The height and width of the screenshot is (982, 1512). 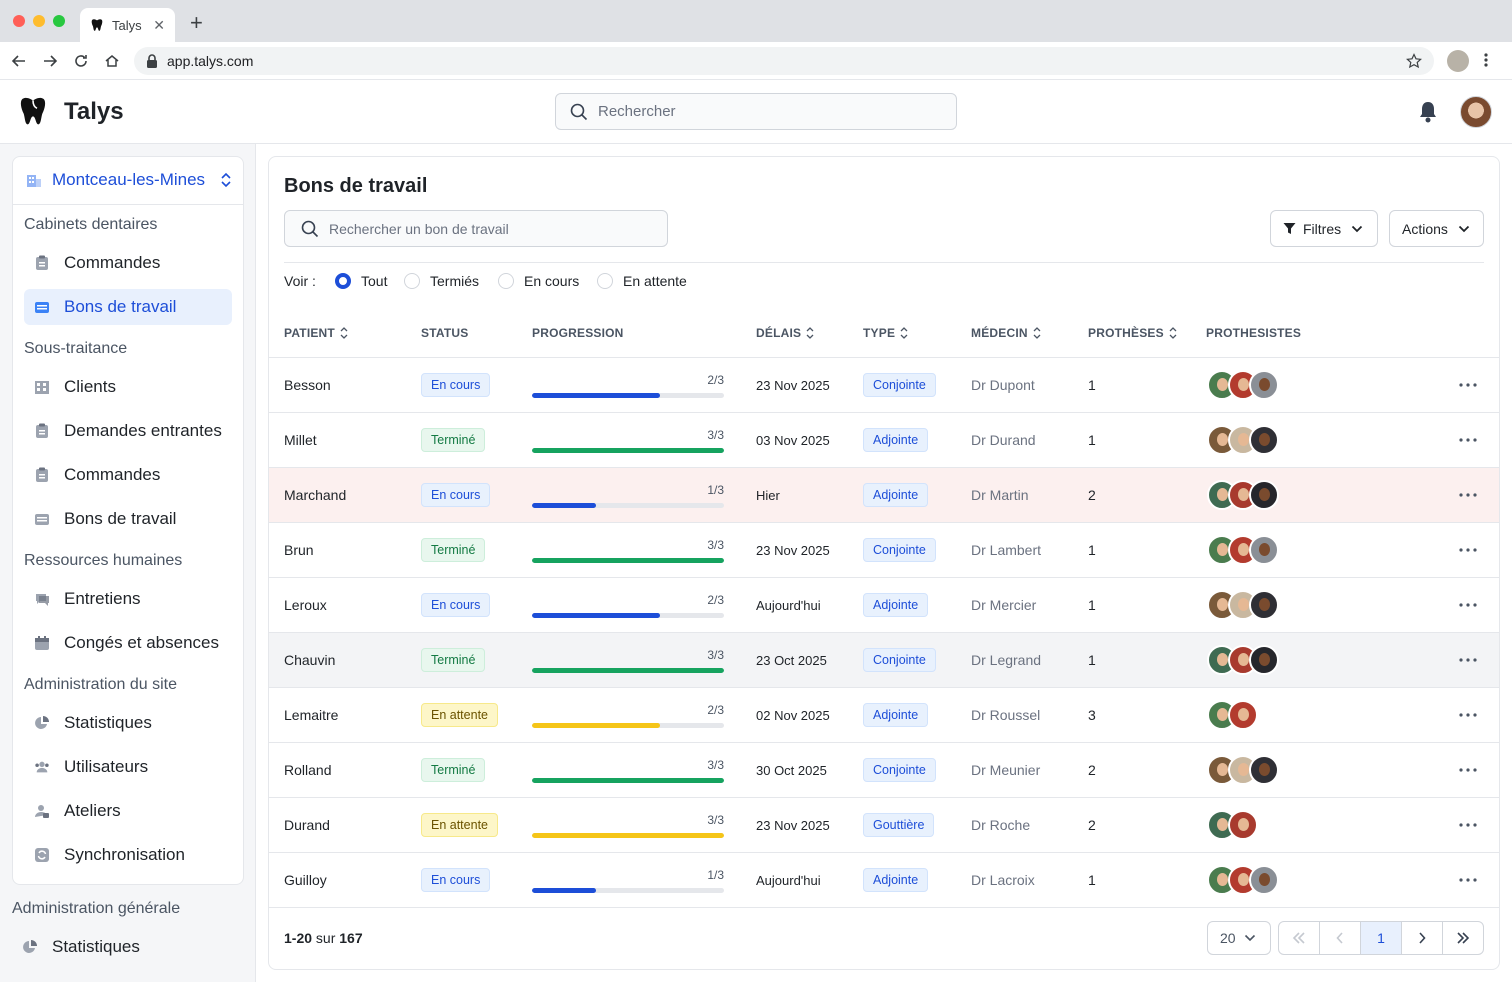 I want to click on view-option-en-cours: En cours, so click(x=538, y=281).